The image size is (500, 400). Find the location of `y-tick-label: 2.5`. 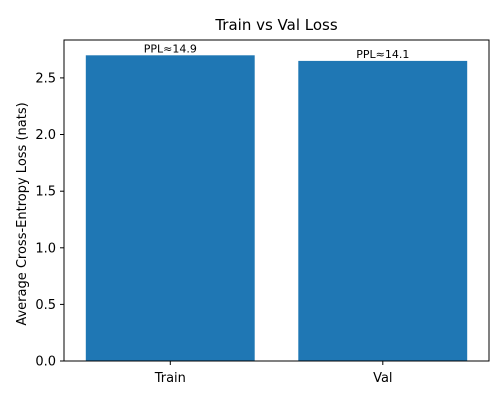

y-tick-label: 2.5 is located at coordinates (45, 78).